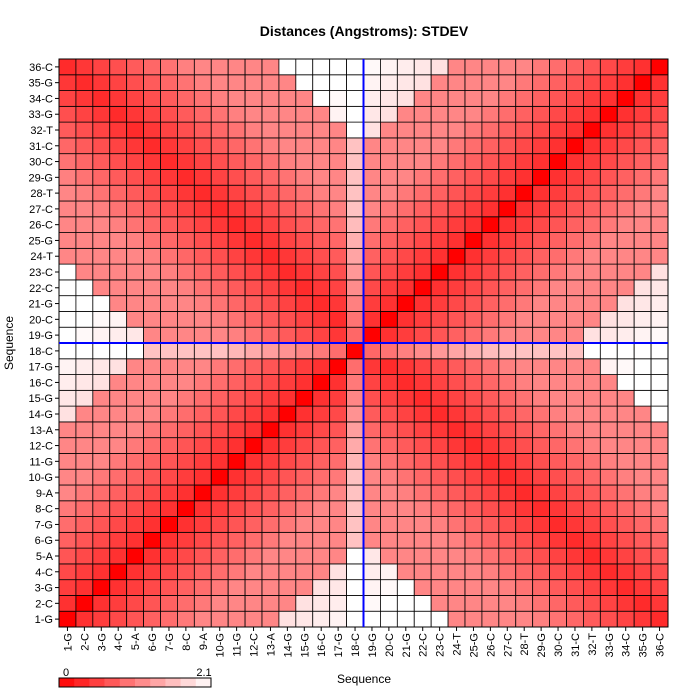  I want to click on x-tick-label: 4-C, so click(119, 642).